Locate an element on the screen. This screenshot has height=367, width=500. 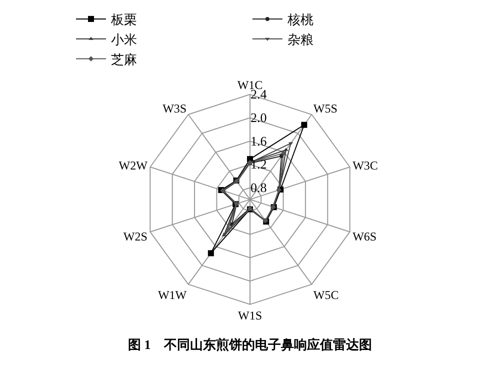
spoke-label: W3S is located at coordinates (174, 109).